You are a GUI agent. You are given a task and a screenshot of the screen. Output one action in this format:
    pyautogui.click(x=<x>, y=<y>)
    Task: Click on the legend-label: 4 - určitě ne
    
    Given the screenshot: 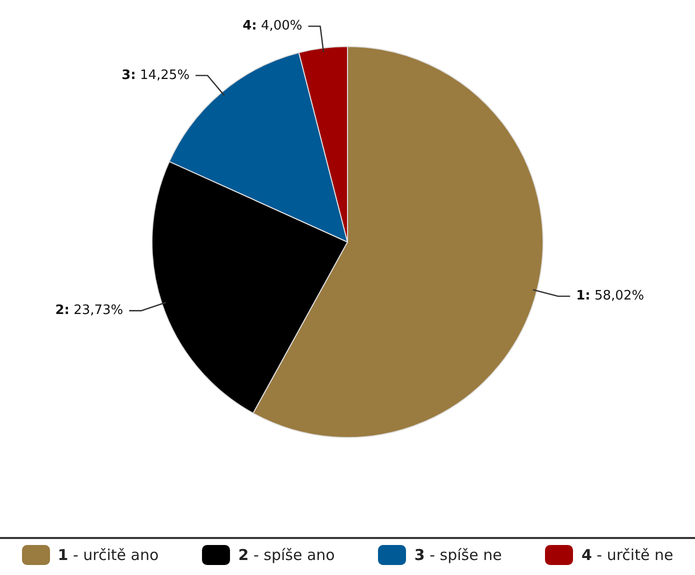 What is the action you would take?
    pyautogui.click(x=627, y=555)
    